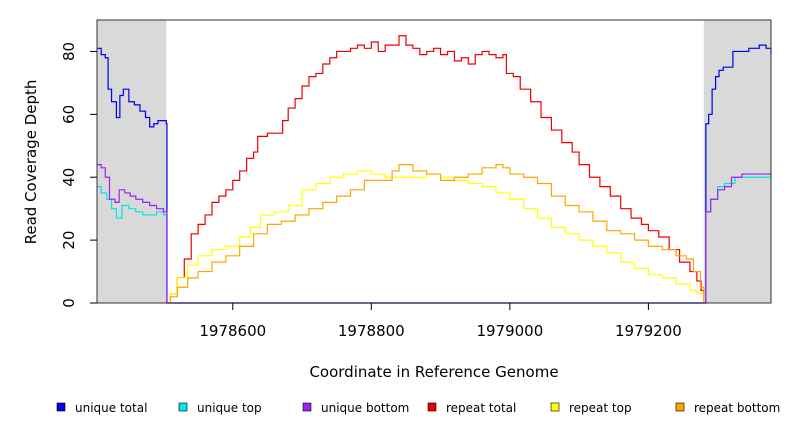  I want to click on legend-item-repeat-top: repeat top, so click(591, 408).